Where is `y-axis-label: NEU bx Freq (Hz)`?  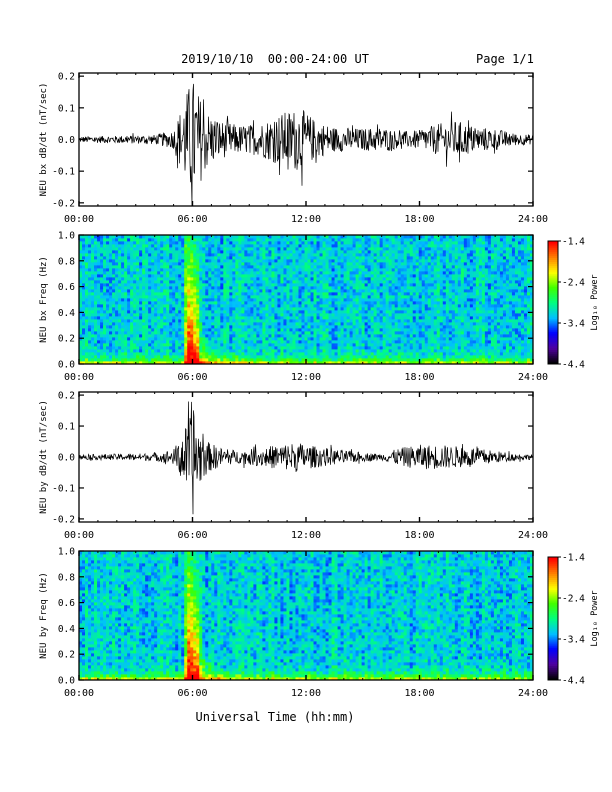
y-axis-label: NEU bx Freq (Hz) is located at coordinates (44, 299).